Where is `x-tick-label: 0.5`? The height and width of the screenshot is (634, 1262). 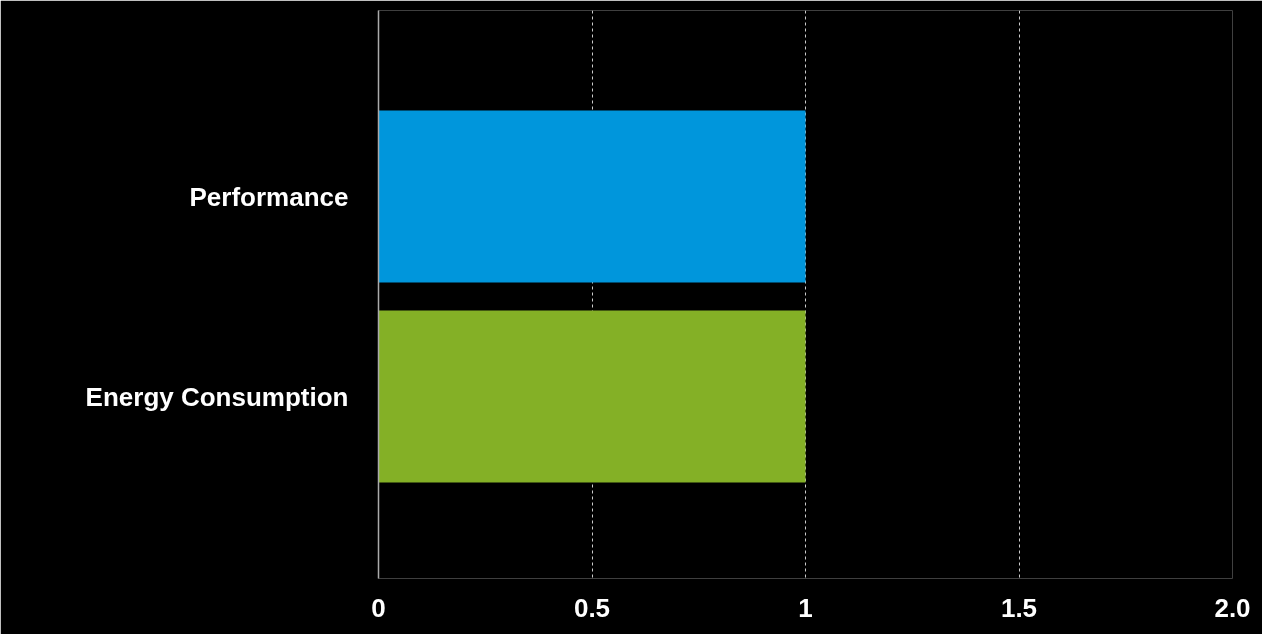 x-tick-label: 0.5 is located at coordinates (592, 607).